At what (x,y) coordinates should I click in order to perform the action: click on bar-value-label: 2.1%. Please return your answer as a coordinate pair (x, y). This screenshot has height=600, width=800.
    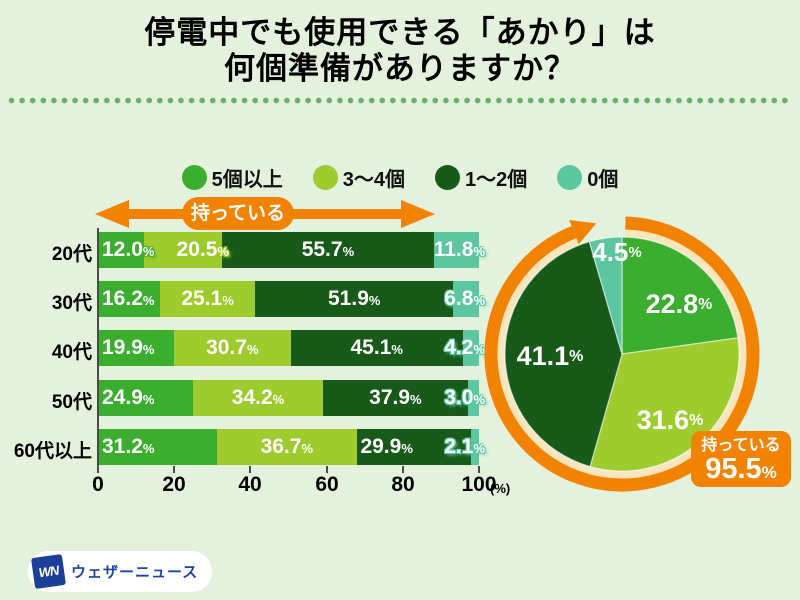
    Looking at the image, I should click on (464, 446).